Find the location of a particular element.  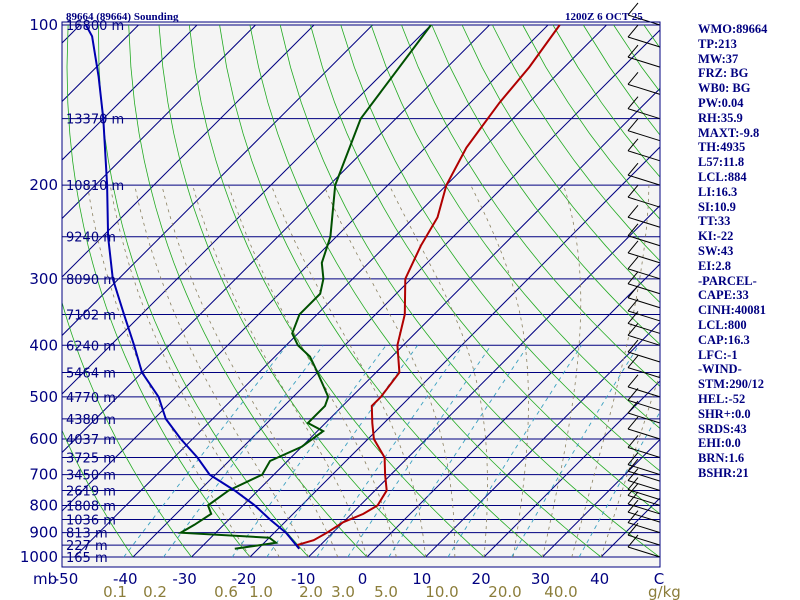

mixing-ratio-tick-label: 20.0 is located at coordinates (504, 591).